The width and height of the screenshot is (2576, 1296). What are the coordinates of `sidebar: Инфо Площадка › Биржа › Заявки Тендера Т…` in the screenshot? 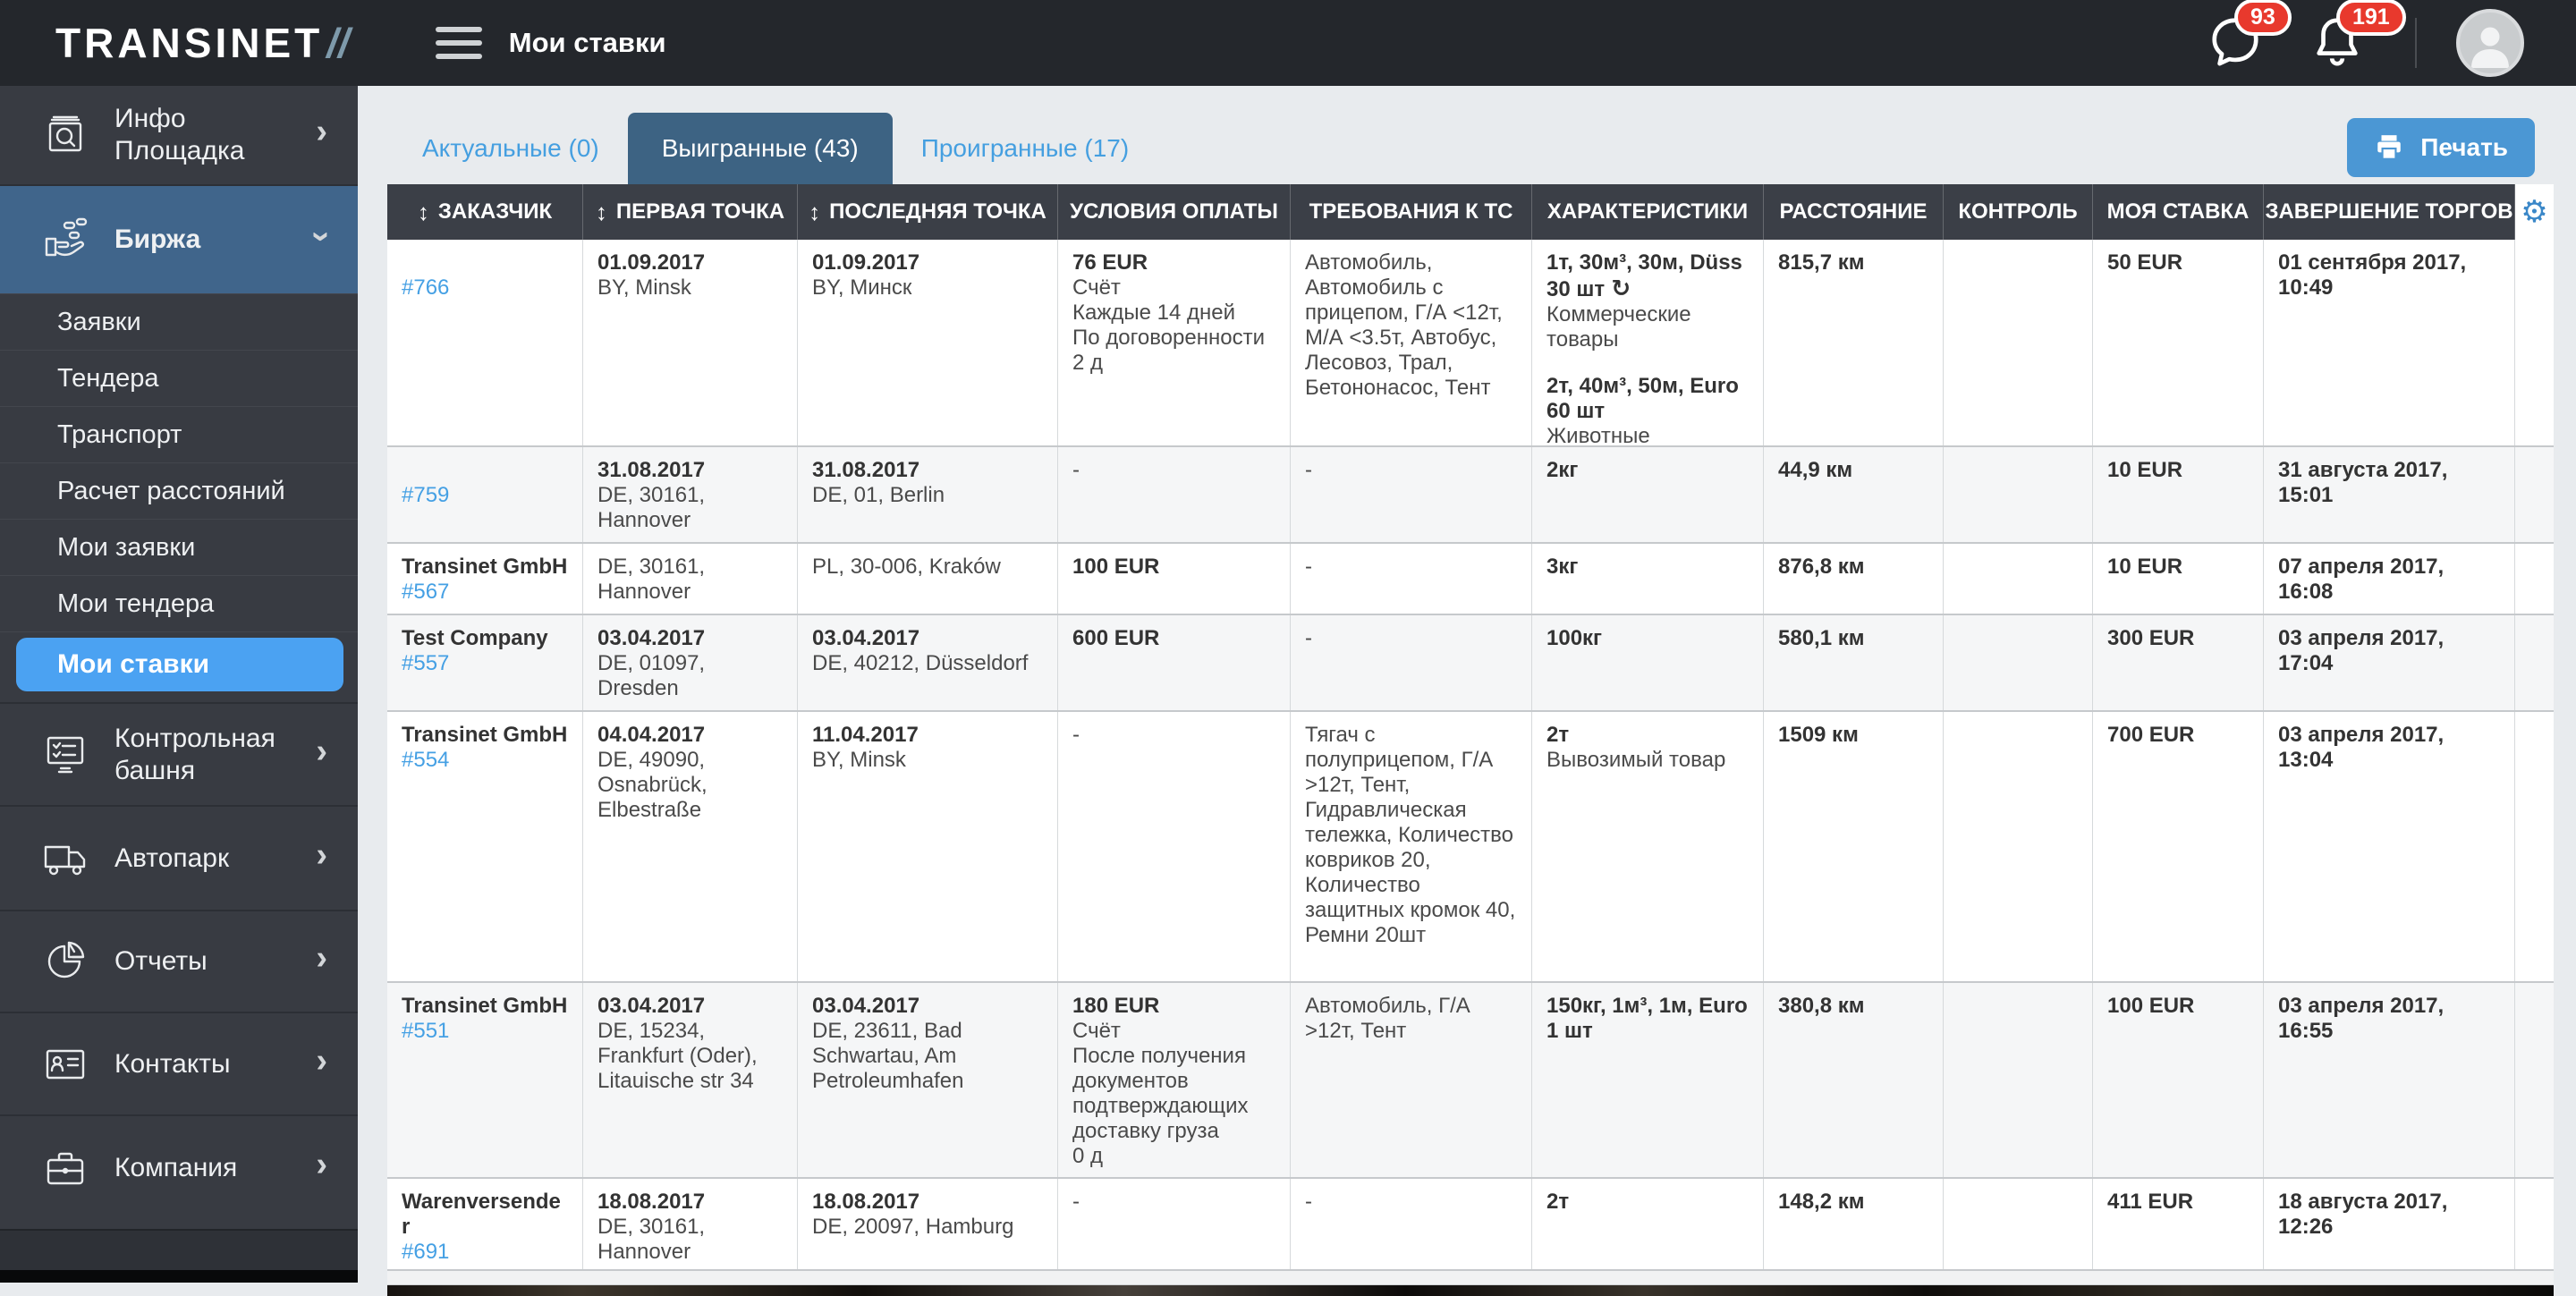 It's located at (179, 685).